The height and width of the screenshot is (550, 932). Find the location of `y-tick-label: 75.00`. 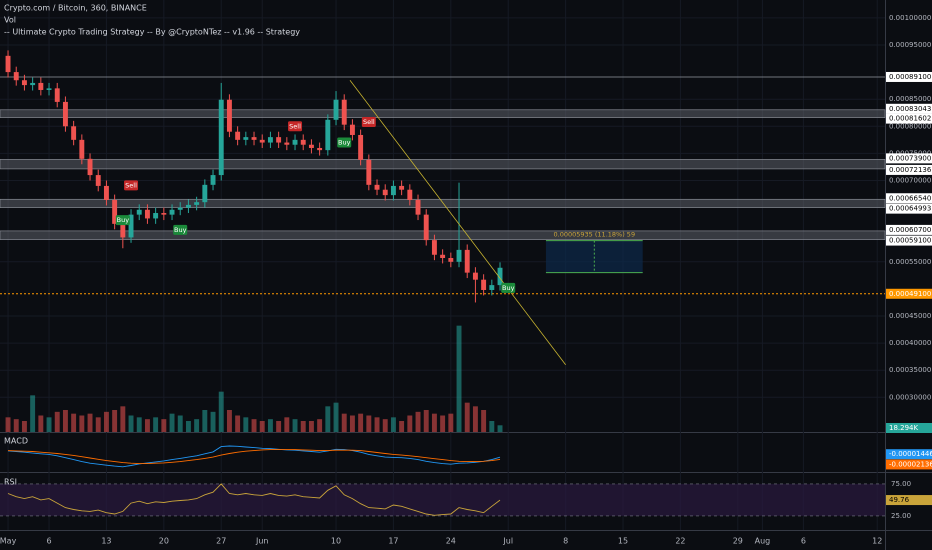

y-tick-label: 75.00 is located at coordinates (901, 484).